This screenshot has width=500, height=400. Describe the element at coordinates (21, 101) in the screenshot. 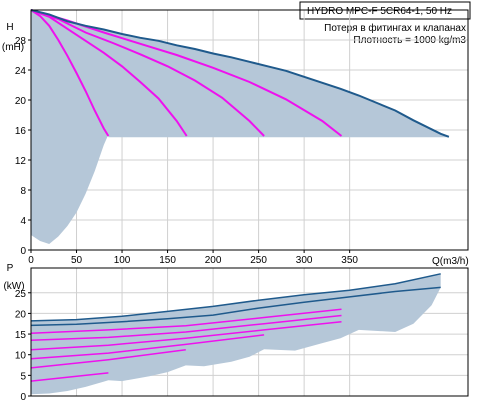

I see `top-y-tick-label: 20` at that location.